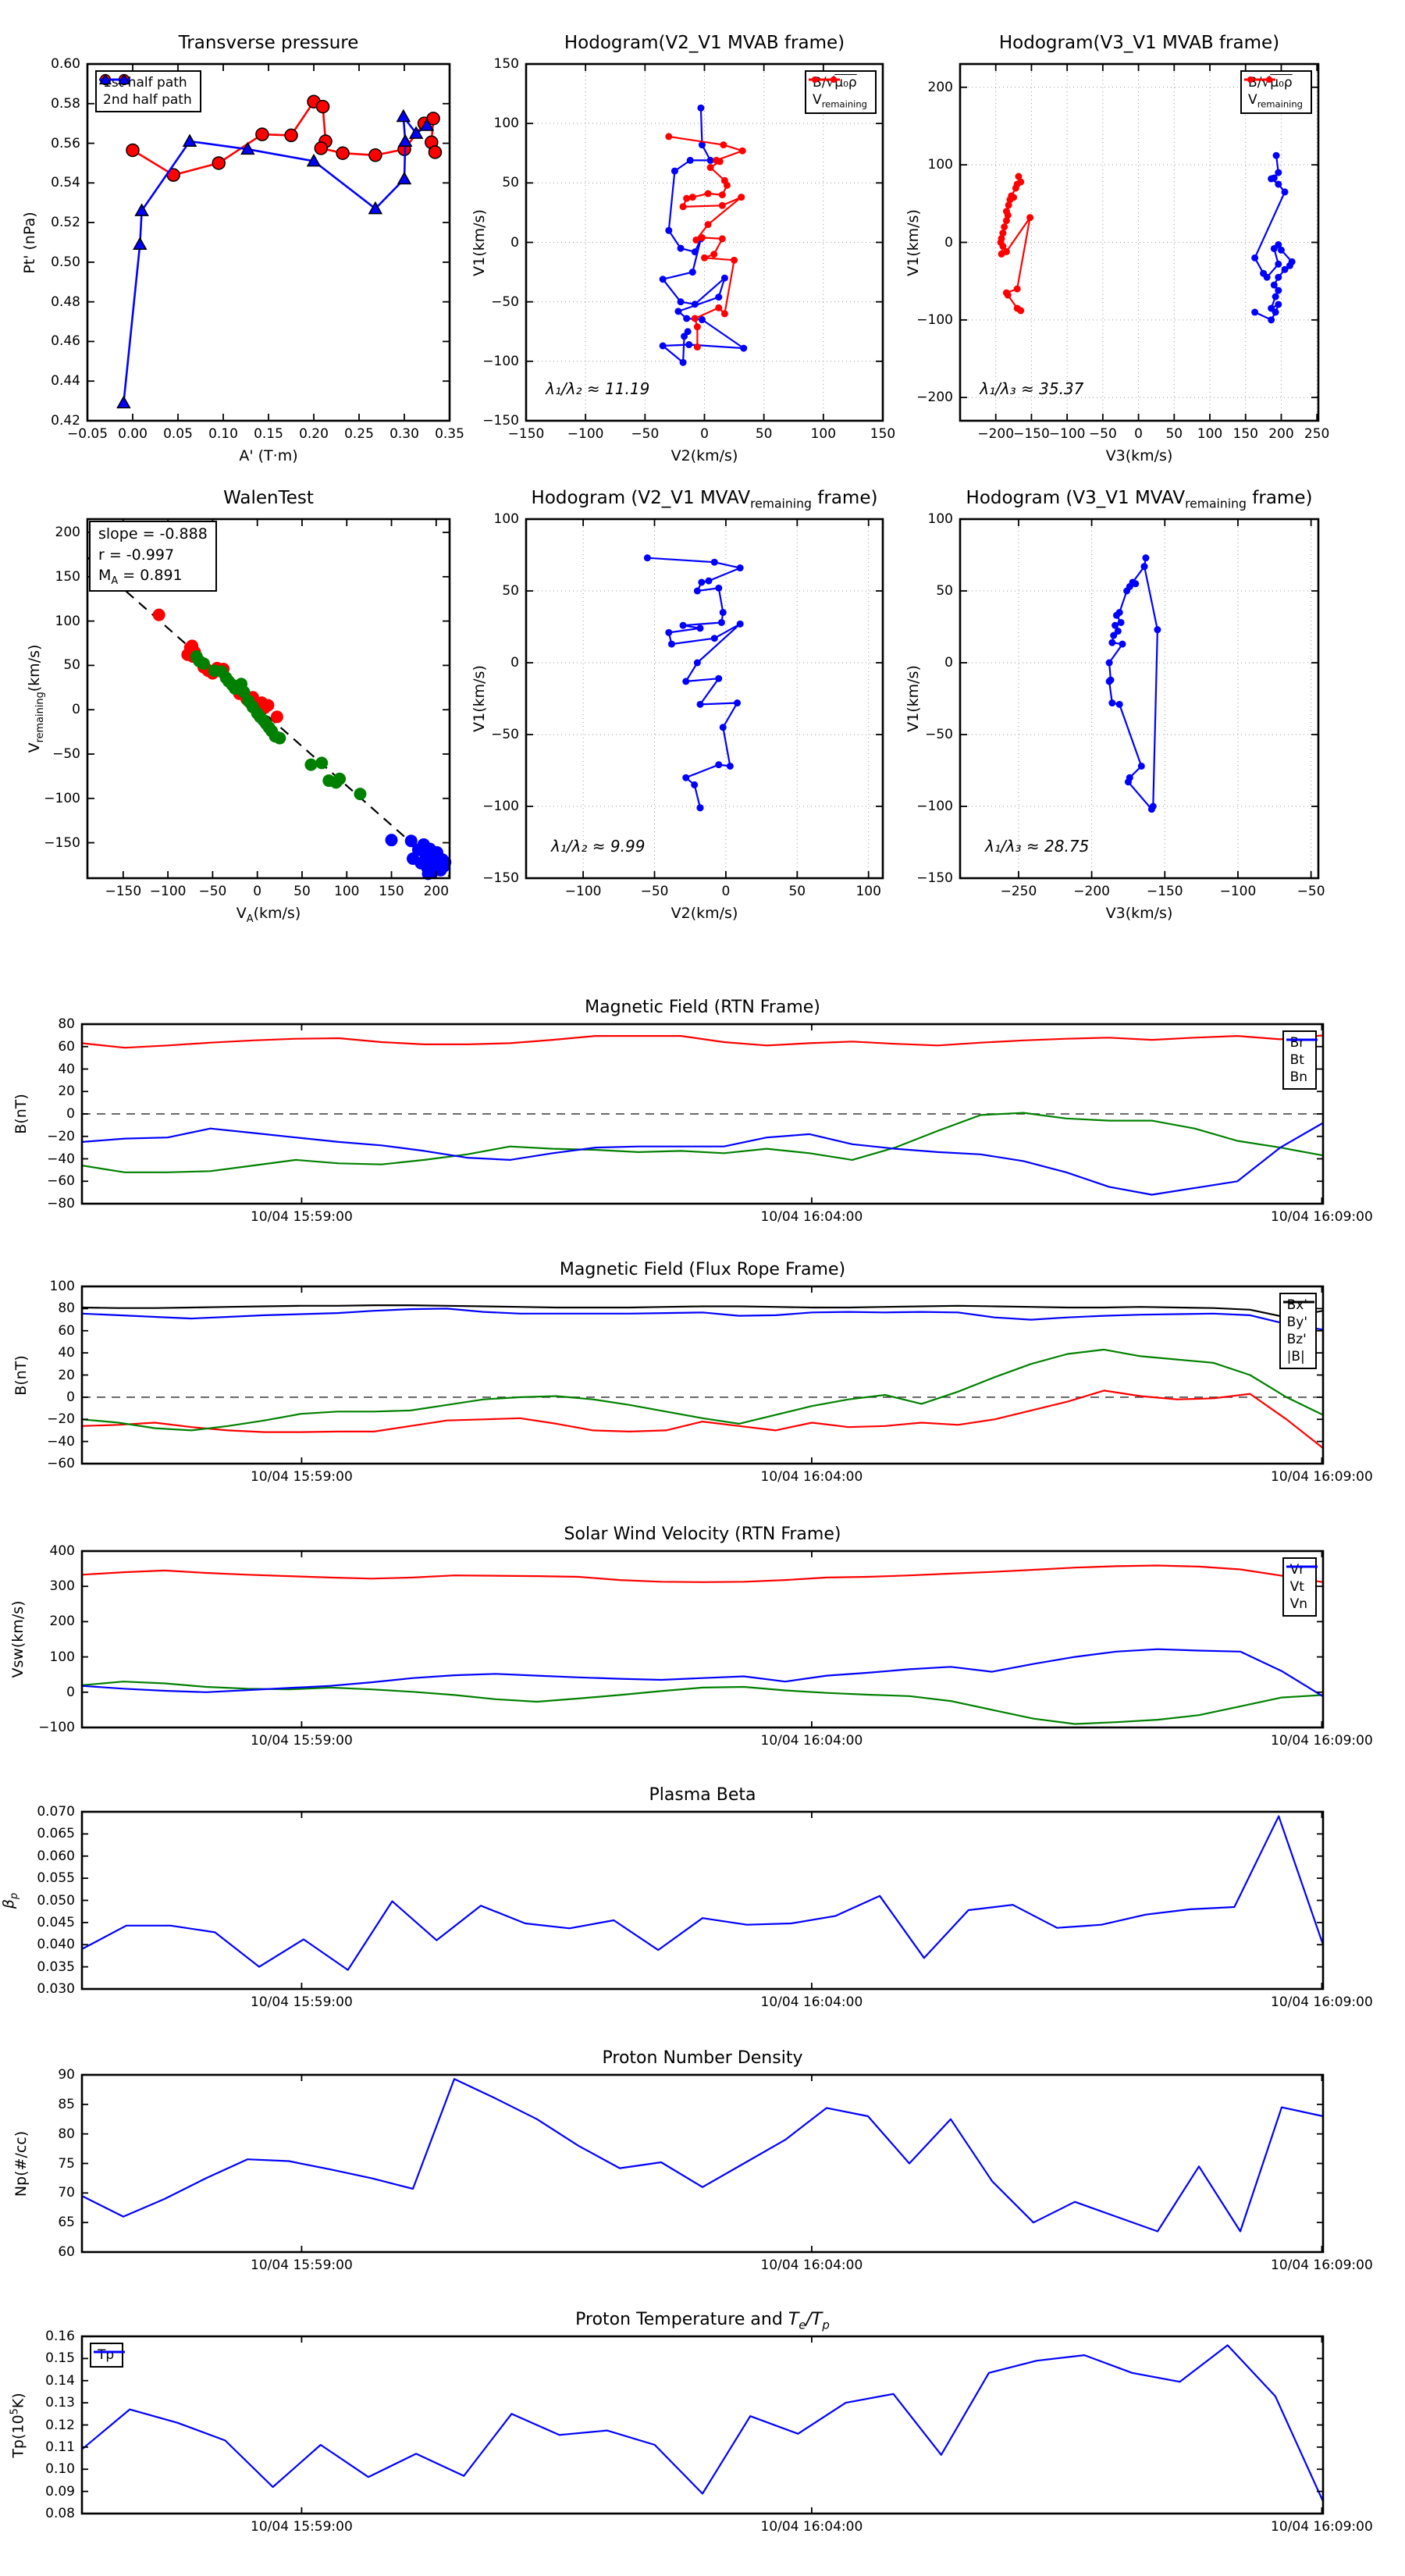 The width and height of the screenshot is (1405, 2576). I want to click on x-tick-label: 0.35, so click(449, 434).